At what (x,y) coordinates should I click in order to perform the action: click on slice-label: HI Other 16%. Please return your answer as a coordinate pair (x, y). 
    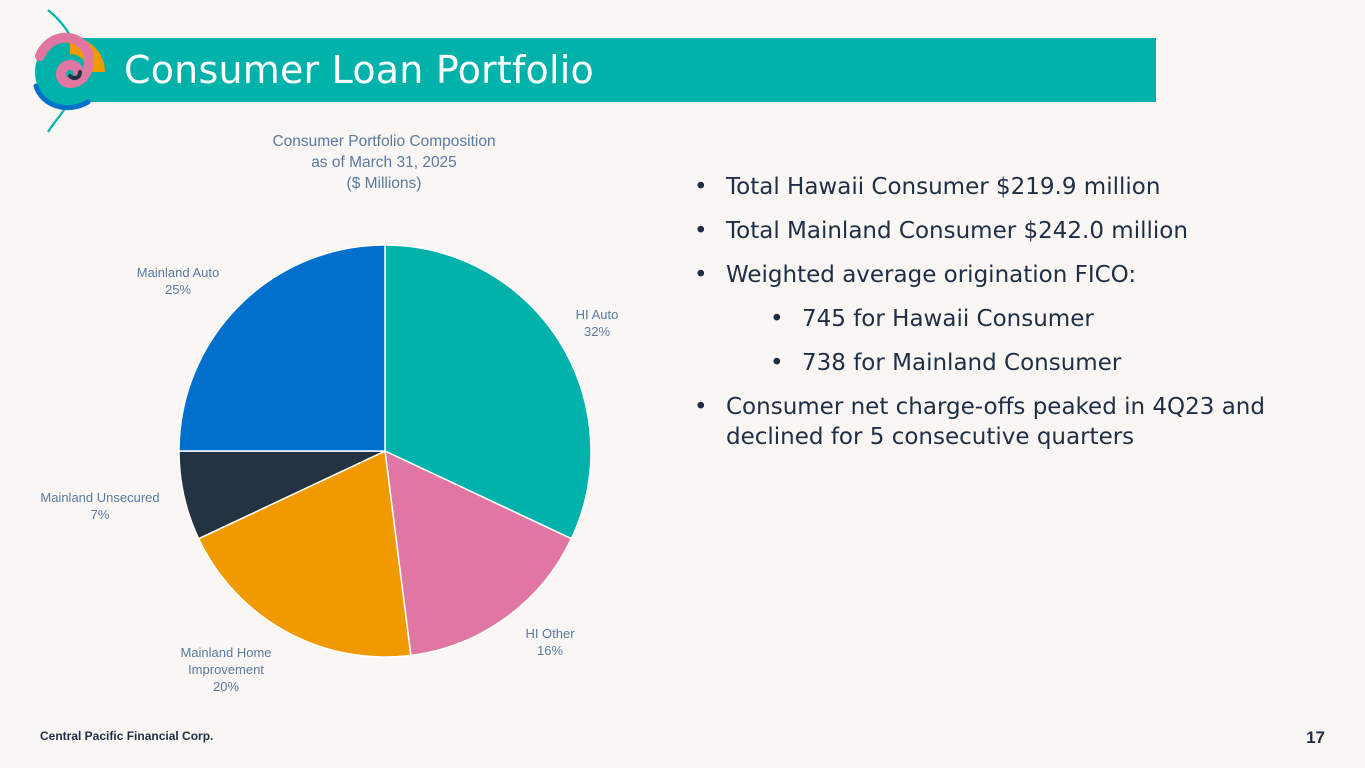
    Looking at the image, I should click on (550, 642).